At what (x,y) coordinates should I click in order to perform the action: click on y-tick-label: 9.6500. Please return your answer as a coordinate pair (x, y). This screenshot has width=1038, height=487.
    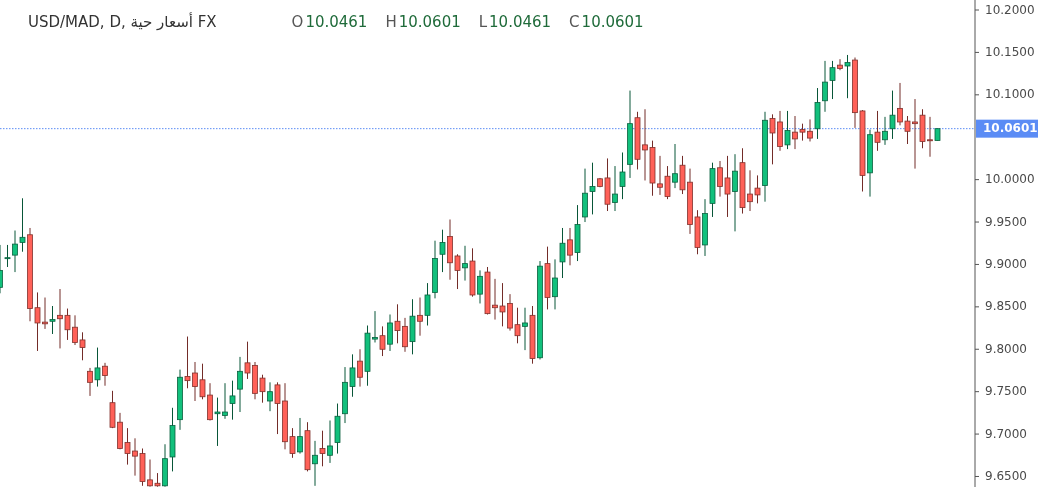
    Looking at the image, I should click on (1006, 475).